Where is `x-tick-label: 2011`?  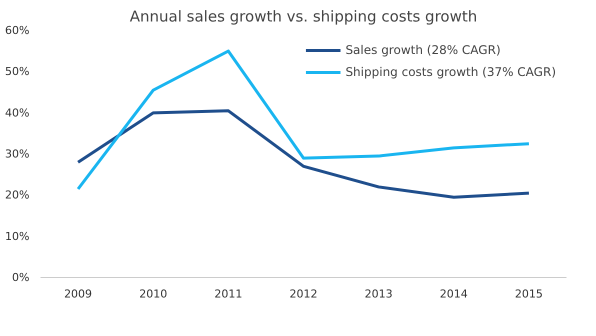 x-tick-label: 2011 is located at coordinates (228, 294).